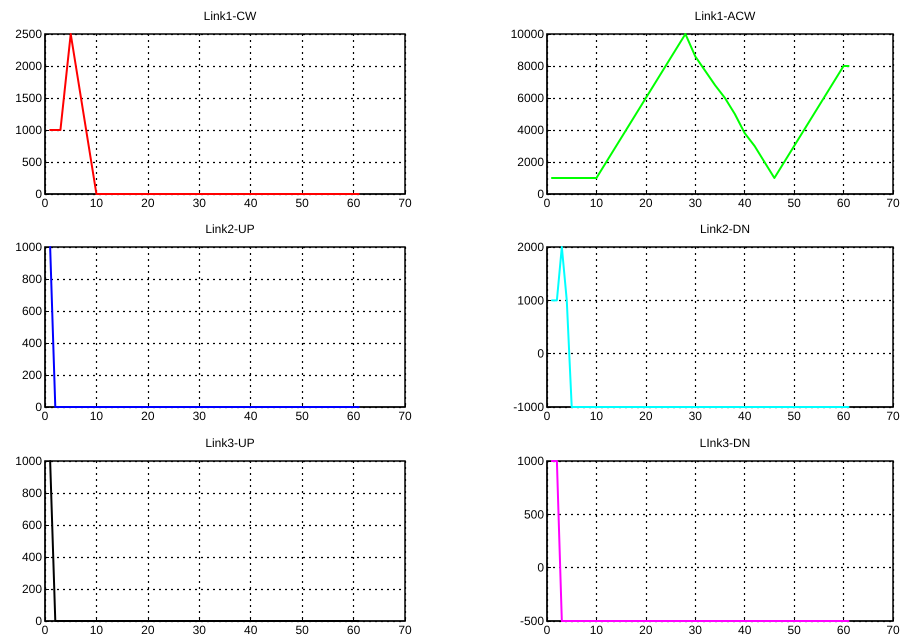  Describe the element at coordinates (230, 229) in the screenshot. I see `chart-title: Link2-UP` at that location.